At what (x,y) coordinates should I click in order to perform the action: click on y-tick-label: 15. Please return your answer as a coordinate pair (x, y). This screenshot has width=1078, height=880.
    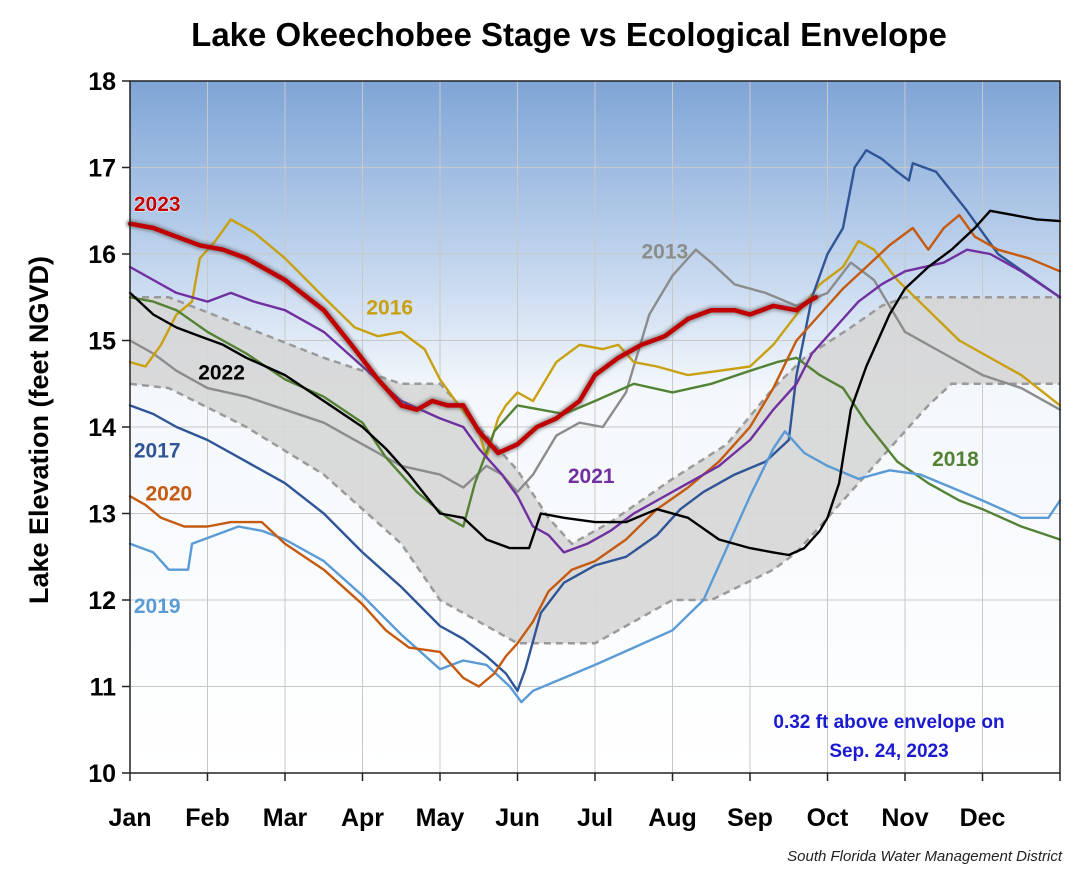
    Looking at the image, I should click on (102, 342).